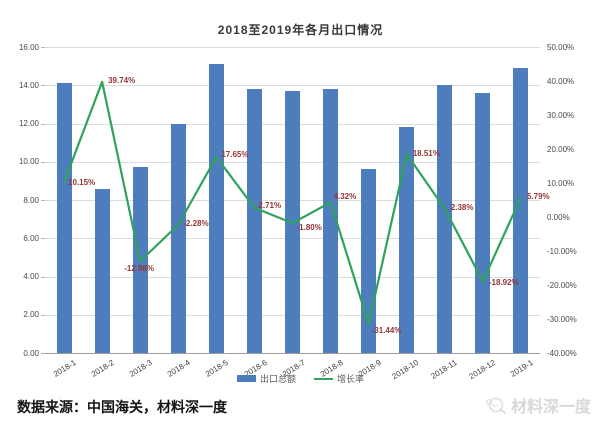 This screenshot has width=601, height=426. Describe the element at coordinates (270, 206) in the screenshot. I see `growth-rate-data-label: 2.71%` at that location.